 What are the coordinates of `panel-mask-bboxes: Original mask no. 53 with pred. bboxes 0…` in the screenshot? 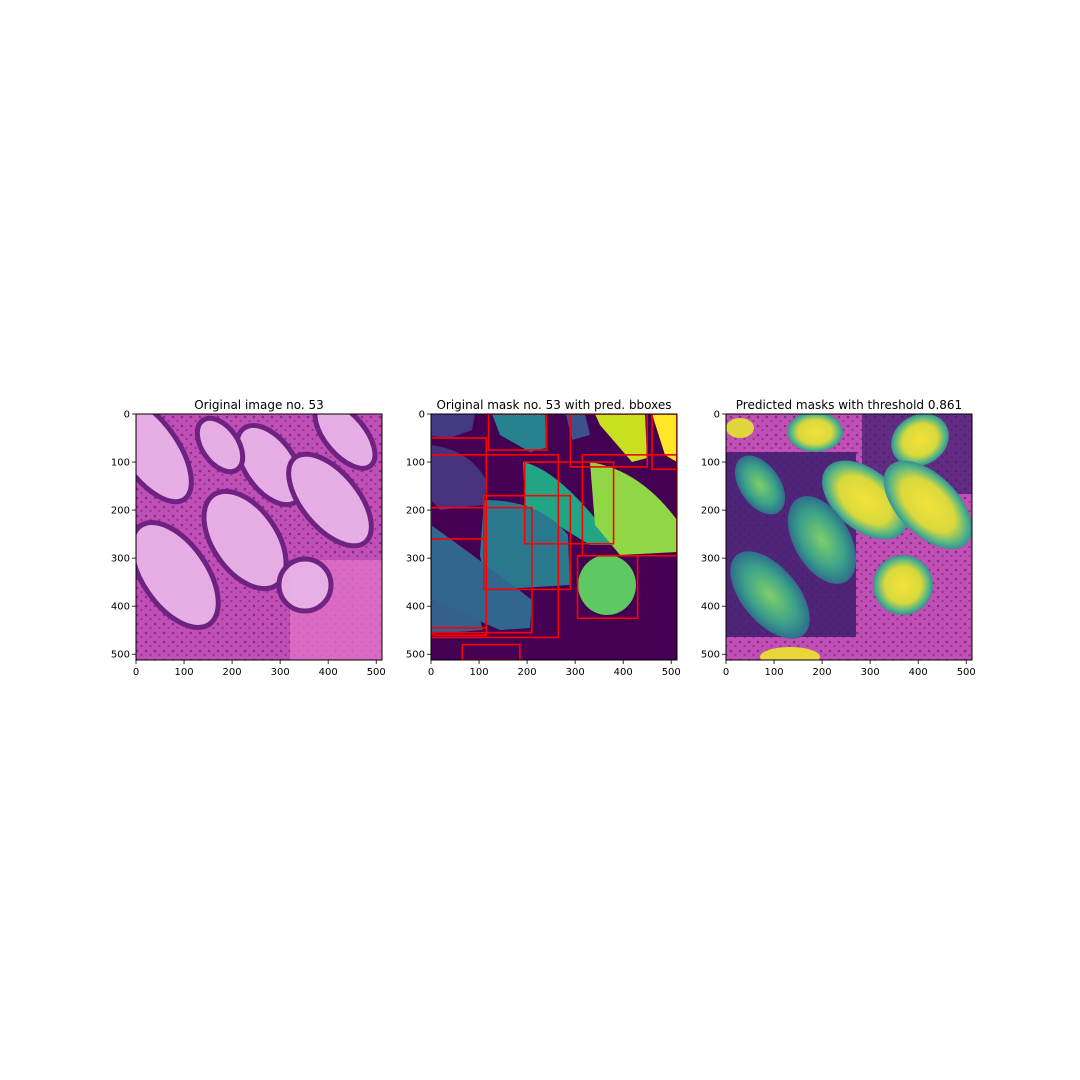 It's located at (543, 538).